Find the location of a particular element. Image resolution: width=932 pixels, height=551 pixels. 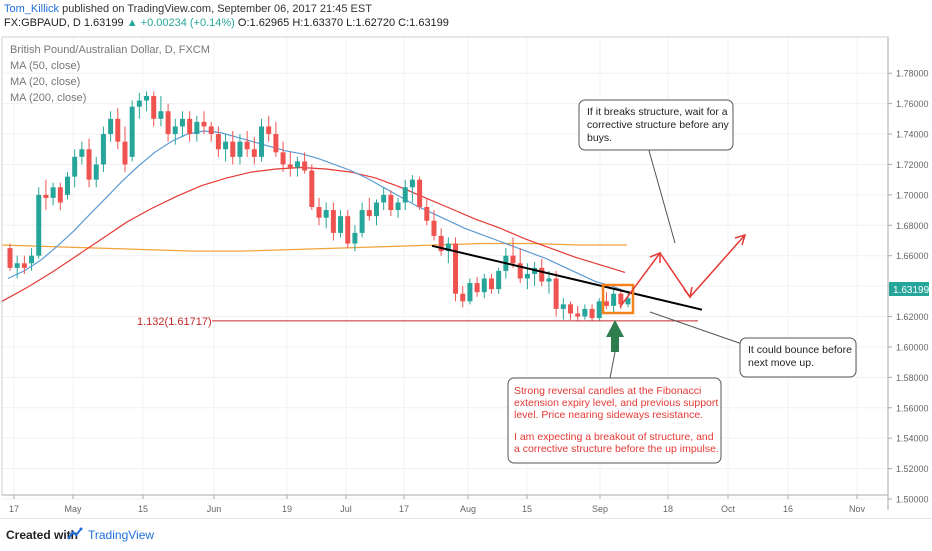

tradingview-brand-link: TradingView is located at coordinates (121, 535).